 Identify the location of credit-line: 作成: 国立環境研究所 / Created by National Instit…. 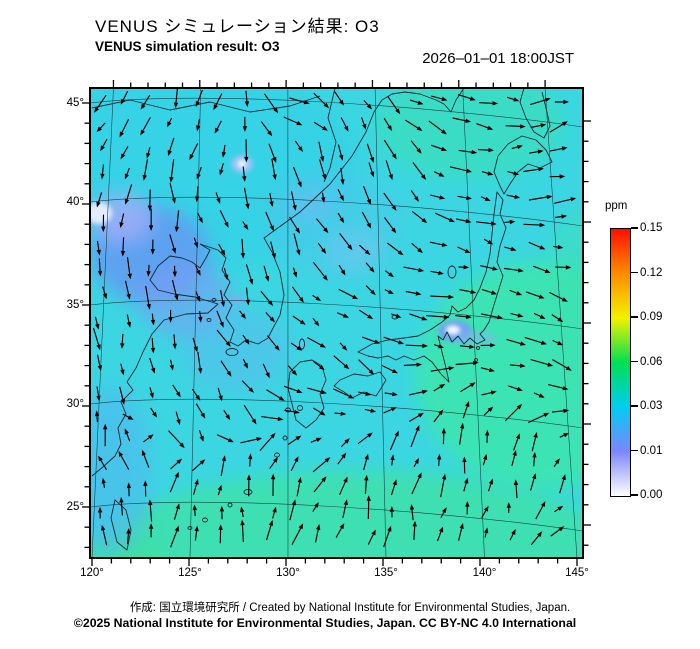
(350, 608).